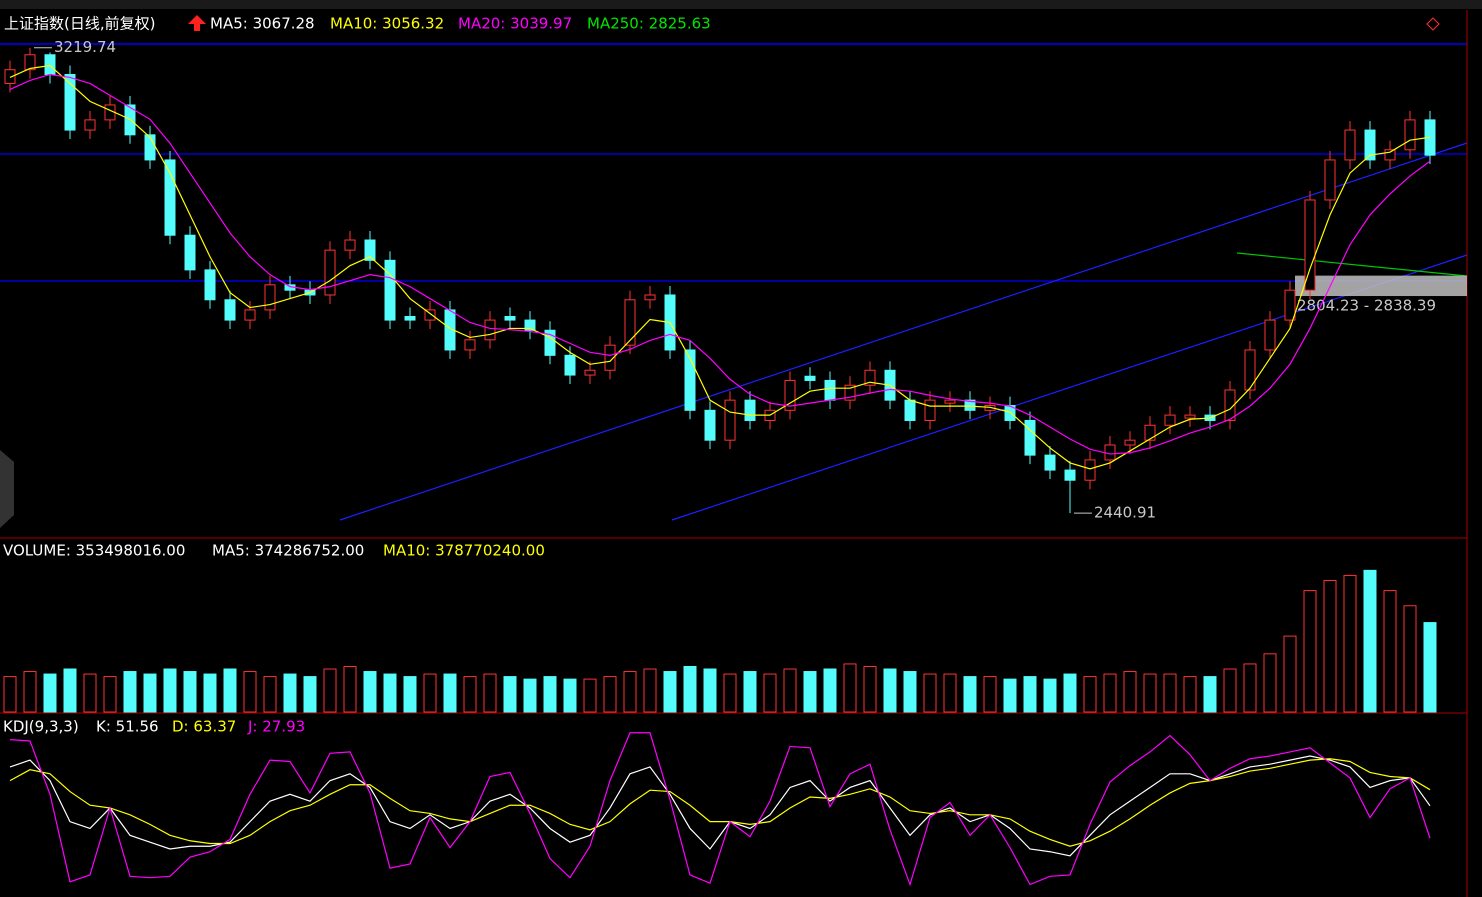 Image resolution: width=1482 pixels, height=897 pixels. What do you see at coordinates (1125, 513) in the screenshot?
I see `annotation-label: 2440.91` at bounding box center [1125, 513].